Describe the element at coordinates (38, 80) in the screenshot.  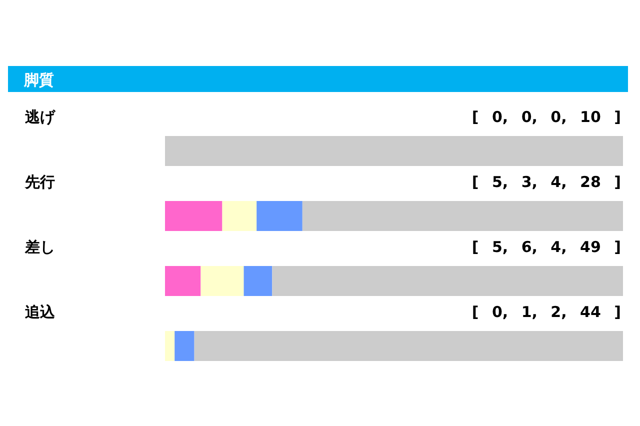
I see `text: 脚質` at that location.